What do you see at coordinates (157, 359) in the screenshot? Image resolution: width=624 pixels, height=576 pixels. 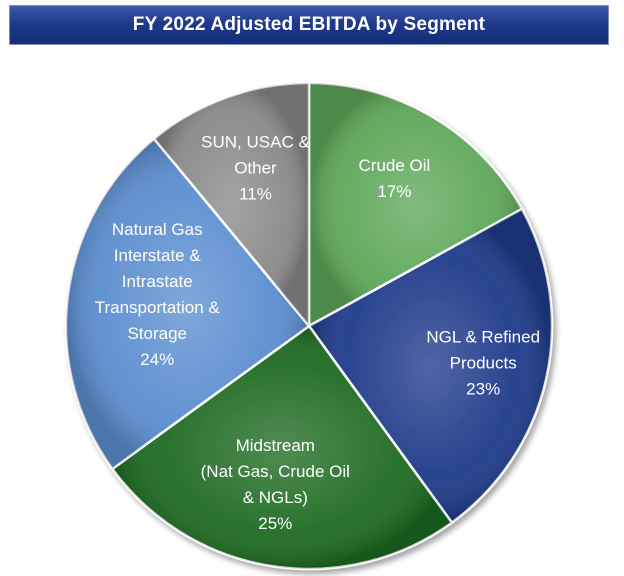 I see `slice-percent: 24%` at bounding box center [157, 359].